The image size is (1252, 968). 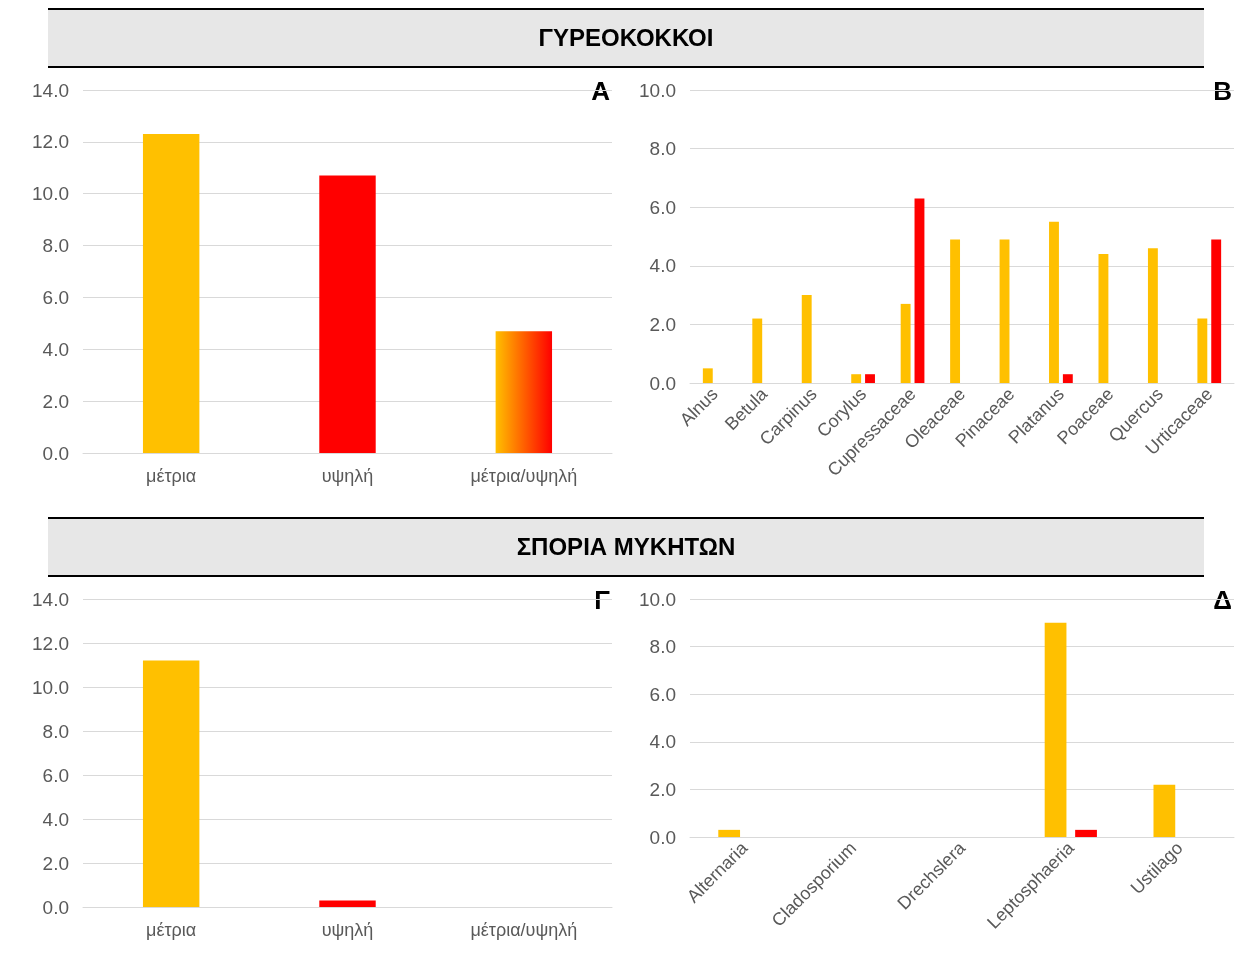 I want to click on chart-title: ΓΥΡΕΟΚΟΚΚΟΙ, so click(x=626, y=38).